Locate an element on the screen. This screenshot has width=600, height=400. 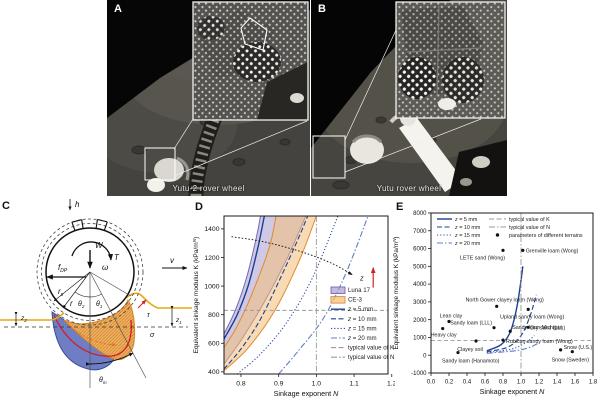
legend-label-typical-value-of-k: typical value of K is located at coordinates (529, 220).